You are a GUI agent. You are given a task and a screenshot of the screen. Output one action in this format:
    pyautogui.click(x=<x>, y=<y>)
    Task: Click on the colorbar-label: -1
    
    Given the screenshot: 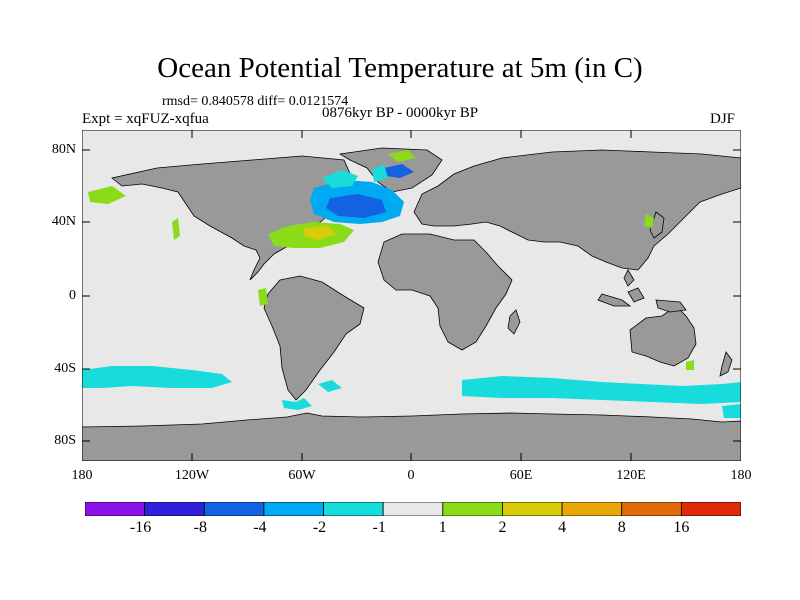 What is the action you would take?
    pyautogui.click(x=379, y=527)
    